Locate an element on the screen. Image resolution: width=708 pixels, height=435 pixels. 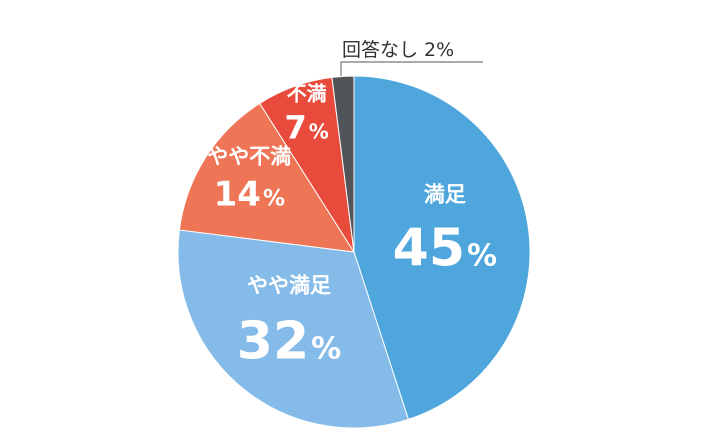
leader-line is located at coordinates (411, 68).